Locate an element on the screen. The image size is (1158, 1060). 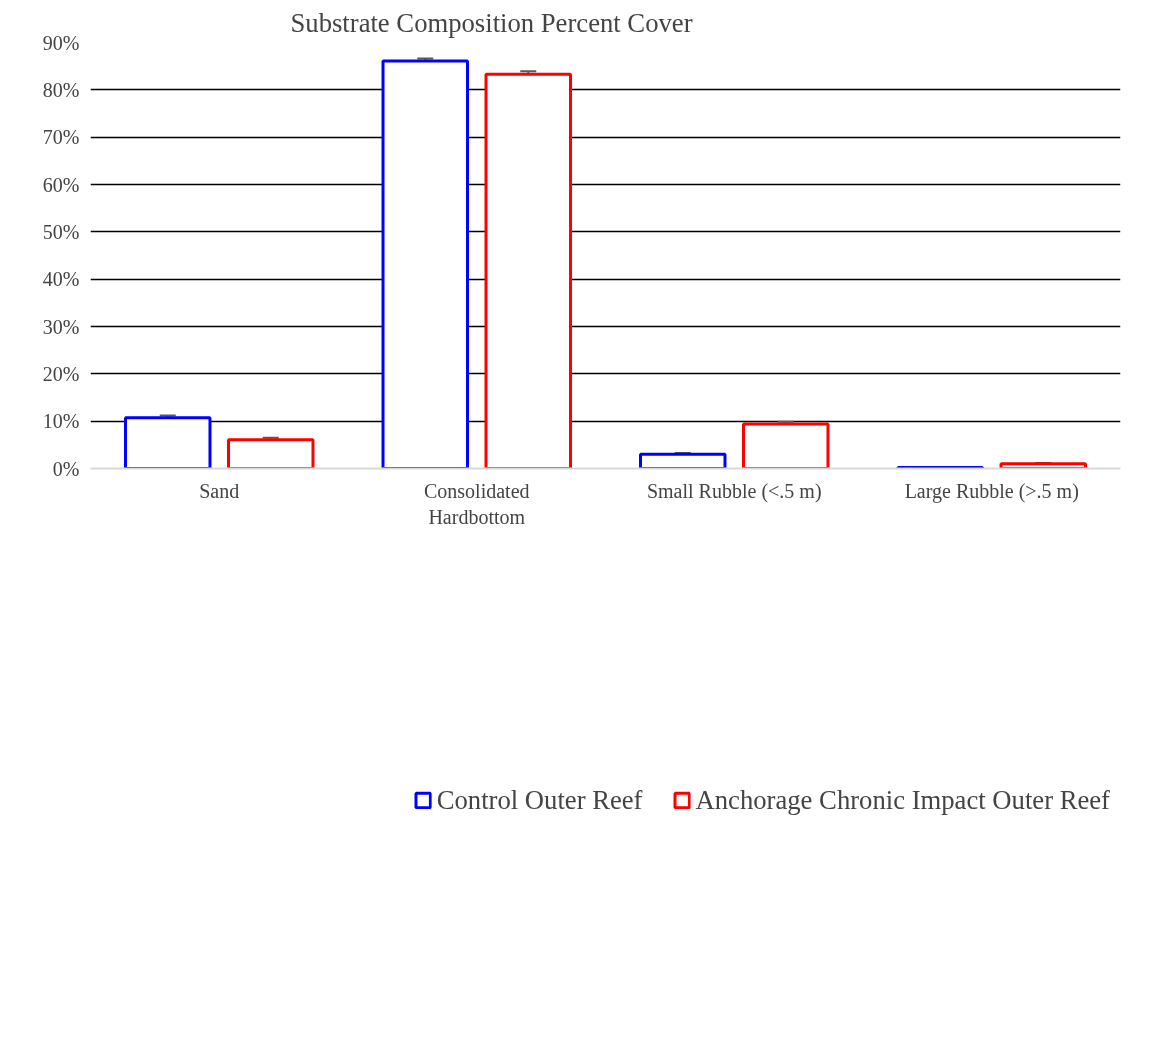
y-tick-label: 40% is located at coordinates (61, 279).